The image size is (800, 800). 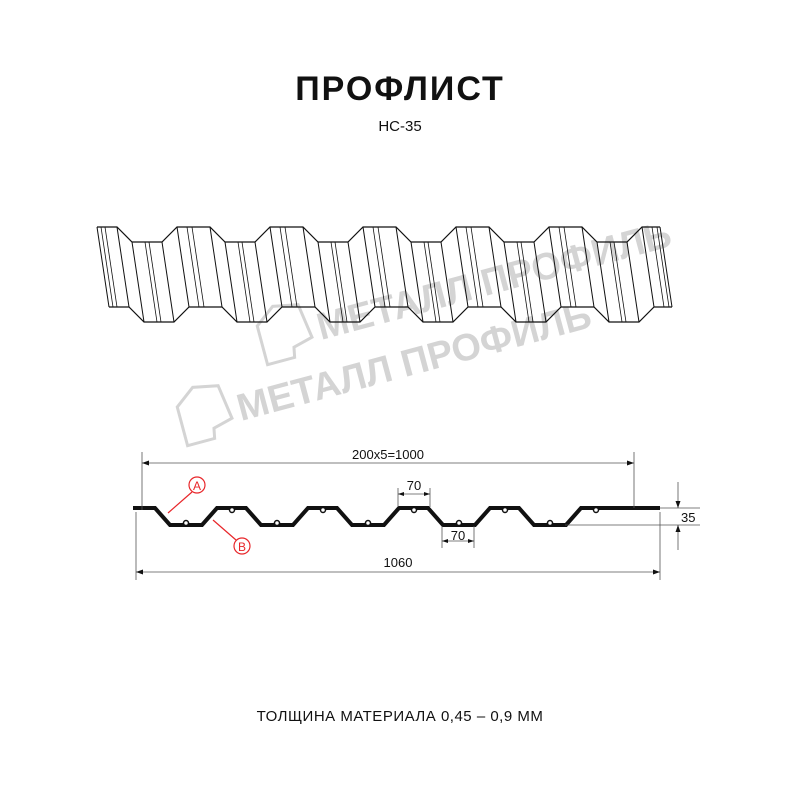 I want to click on profile-line, so click(x=396, y=516).